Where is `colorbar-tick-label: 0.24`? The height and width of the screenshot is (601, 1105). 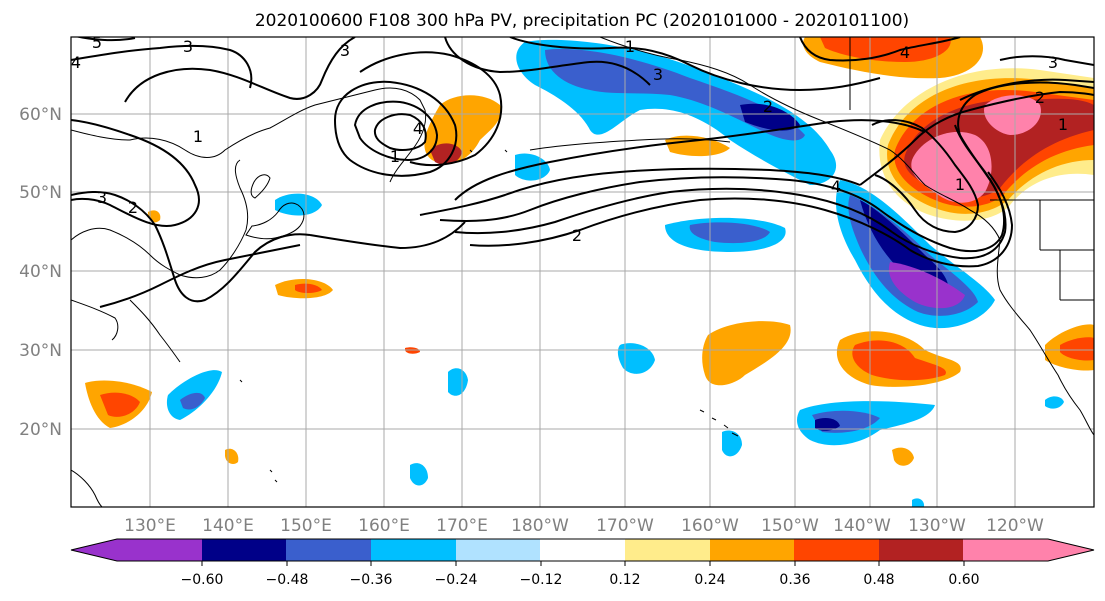 colorbar-tick-label: 0.24 is located at coordinates (709, 580).